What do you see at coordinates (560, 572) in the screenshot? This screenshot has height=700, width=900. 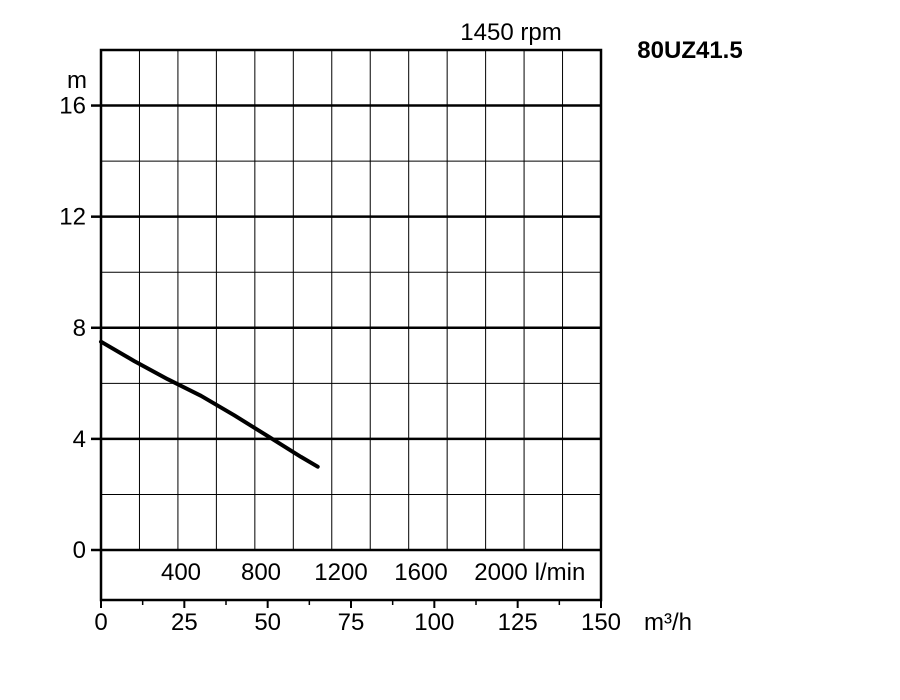 I see `lpm-axis-unit: l/min` at bounding box center [560, 572].